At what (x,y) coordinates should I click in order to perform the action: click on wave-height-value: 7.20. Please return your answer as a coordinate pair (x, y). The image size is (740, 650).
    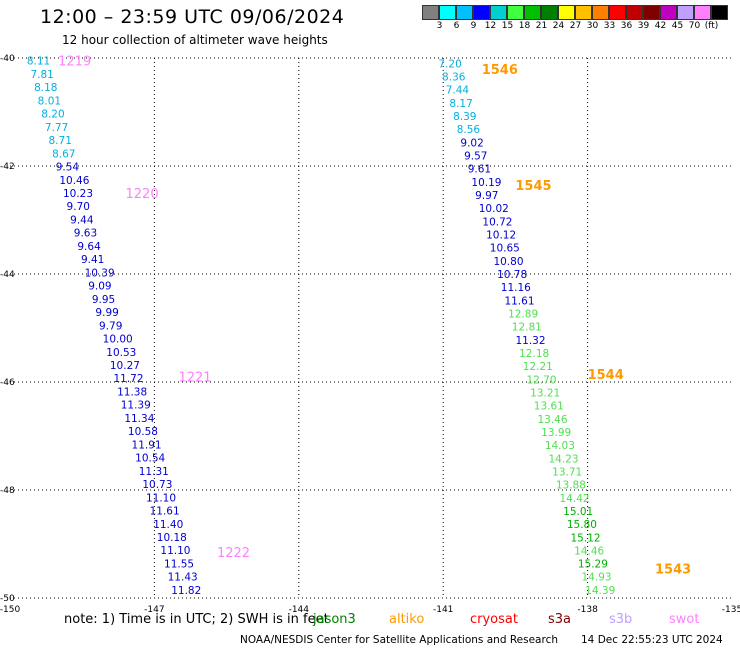
    Looking at the image, I should click on (449, 64).